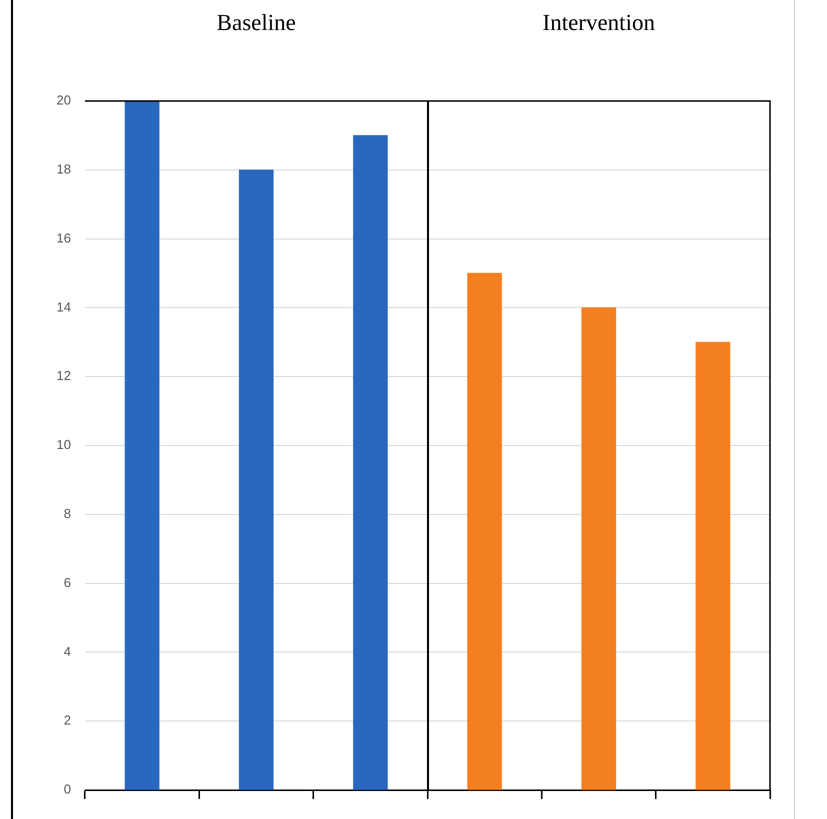 This screenshot has height=819, width=827. I want to click on y-tick-label: 12, so click(63, 376).